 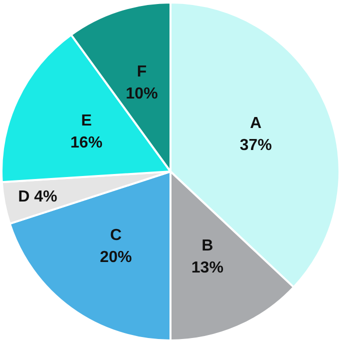 I want to click on data-label: 13%, so click(x=207, y=267).